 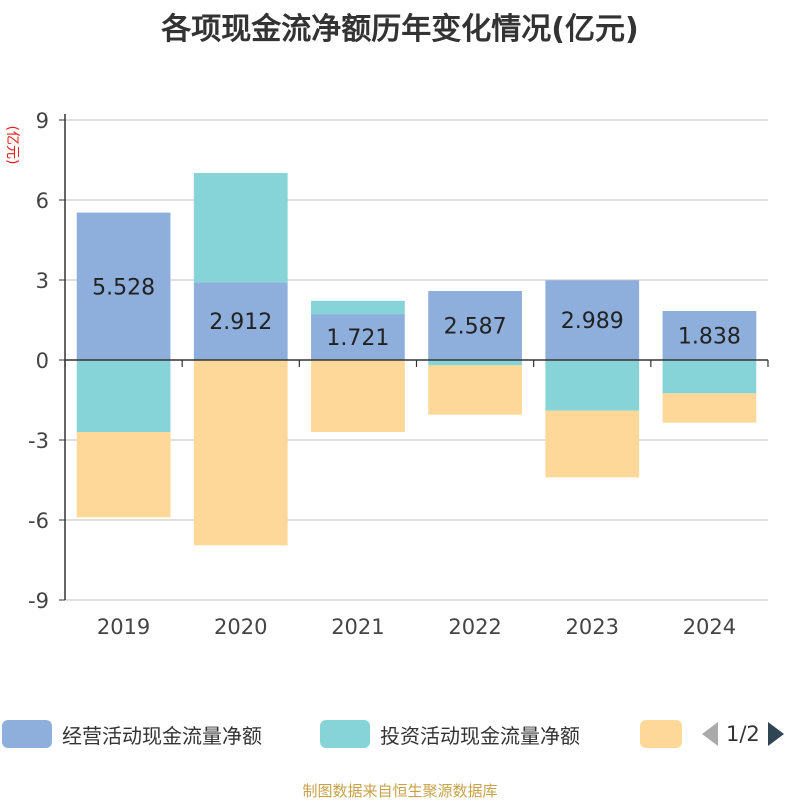 What do you see at coordinates (592, 385) in the screenshot?
I see `bar-series-1-2023` at bounding box center [592, 385].